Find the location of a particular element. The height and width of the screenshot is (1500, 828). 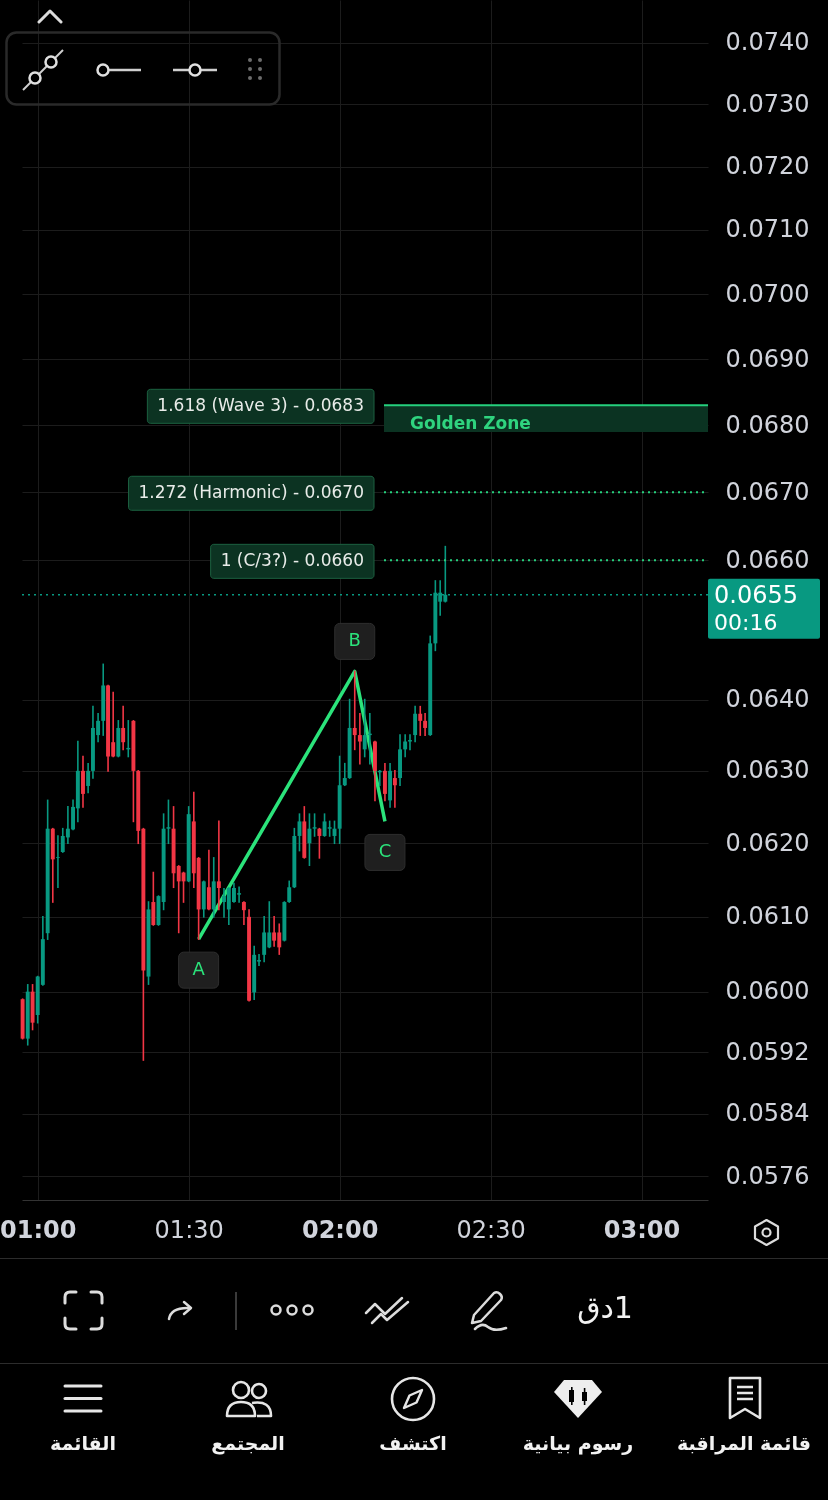

text: رسوم بيانية is located at coordinates (578, 1443).